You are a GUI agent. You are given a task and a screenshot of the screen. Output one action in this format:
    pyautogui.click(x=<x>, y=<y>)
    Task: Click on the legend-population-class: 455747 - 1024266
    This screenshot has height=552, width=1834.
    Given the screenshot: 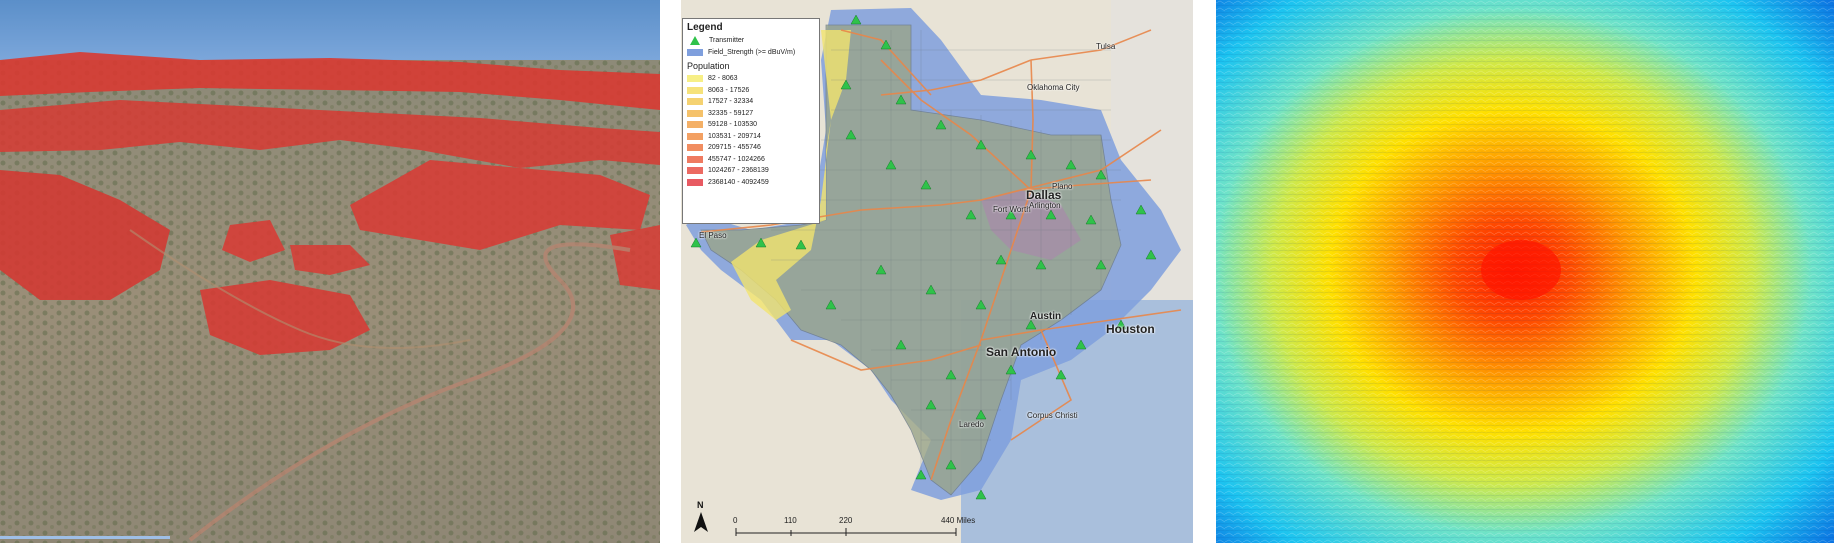 What is the action you would take?
    pyautogui.click(x=753, y=160)
    